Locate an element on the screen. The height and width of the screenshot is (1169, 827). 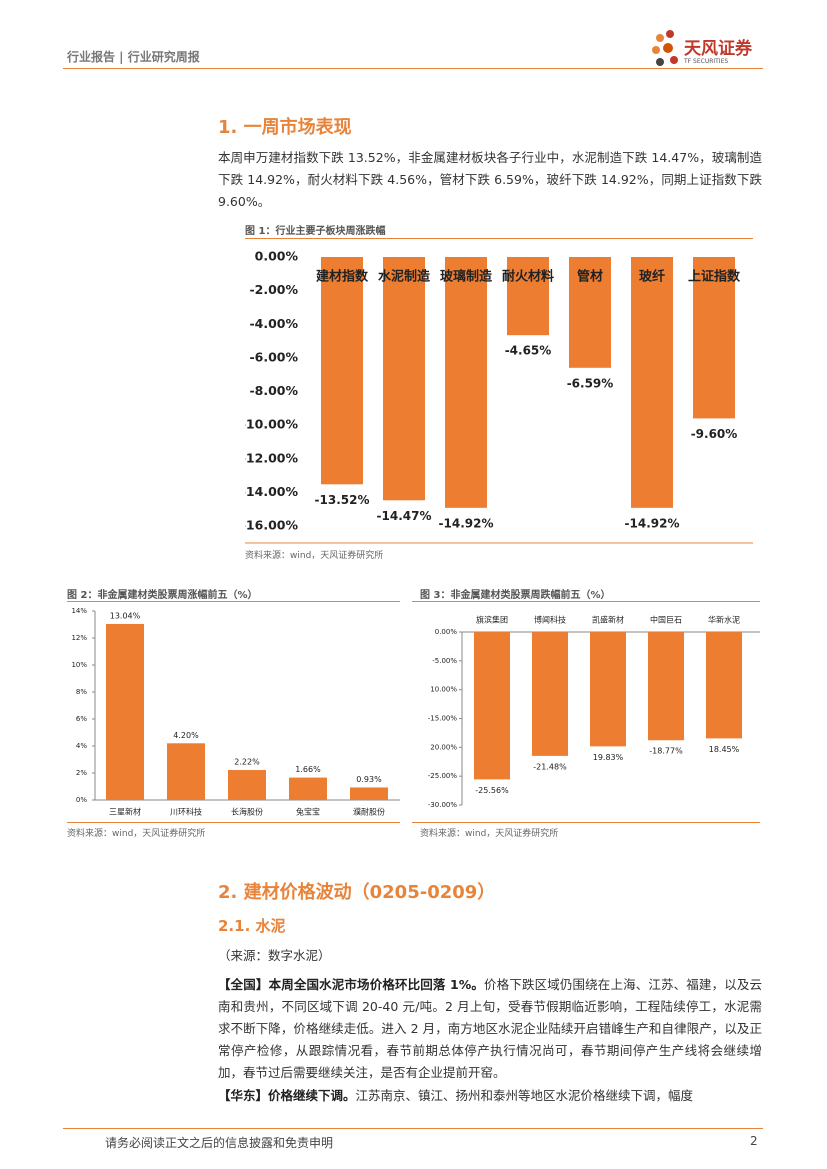
category-label: 博闻科技 is located at coordinates (550, 620).